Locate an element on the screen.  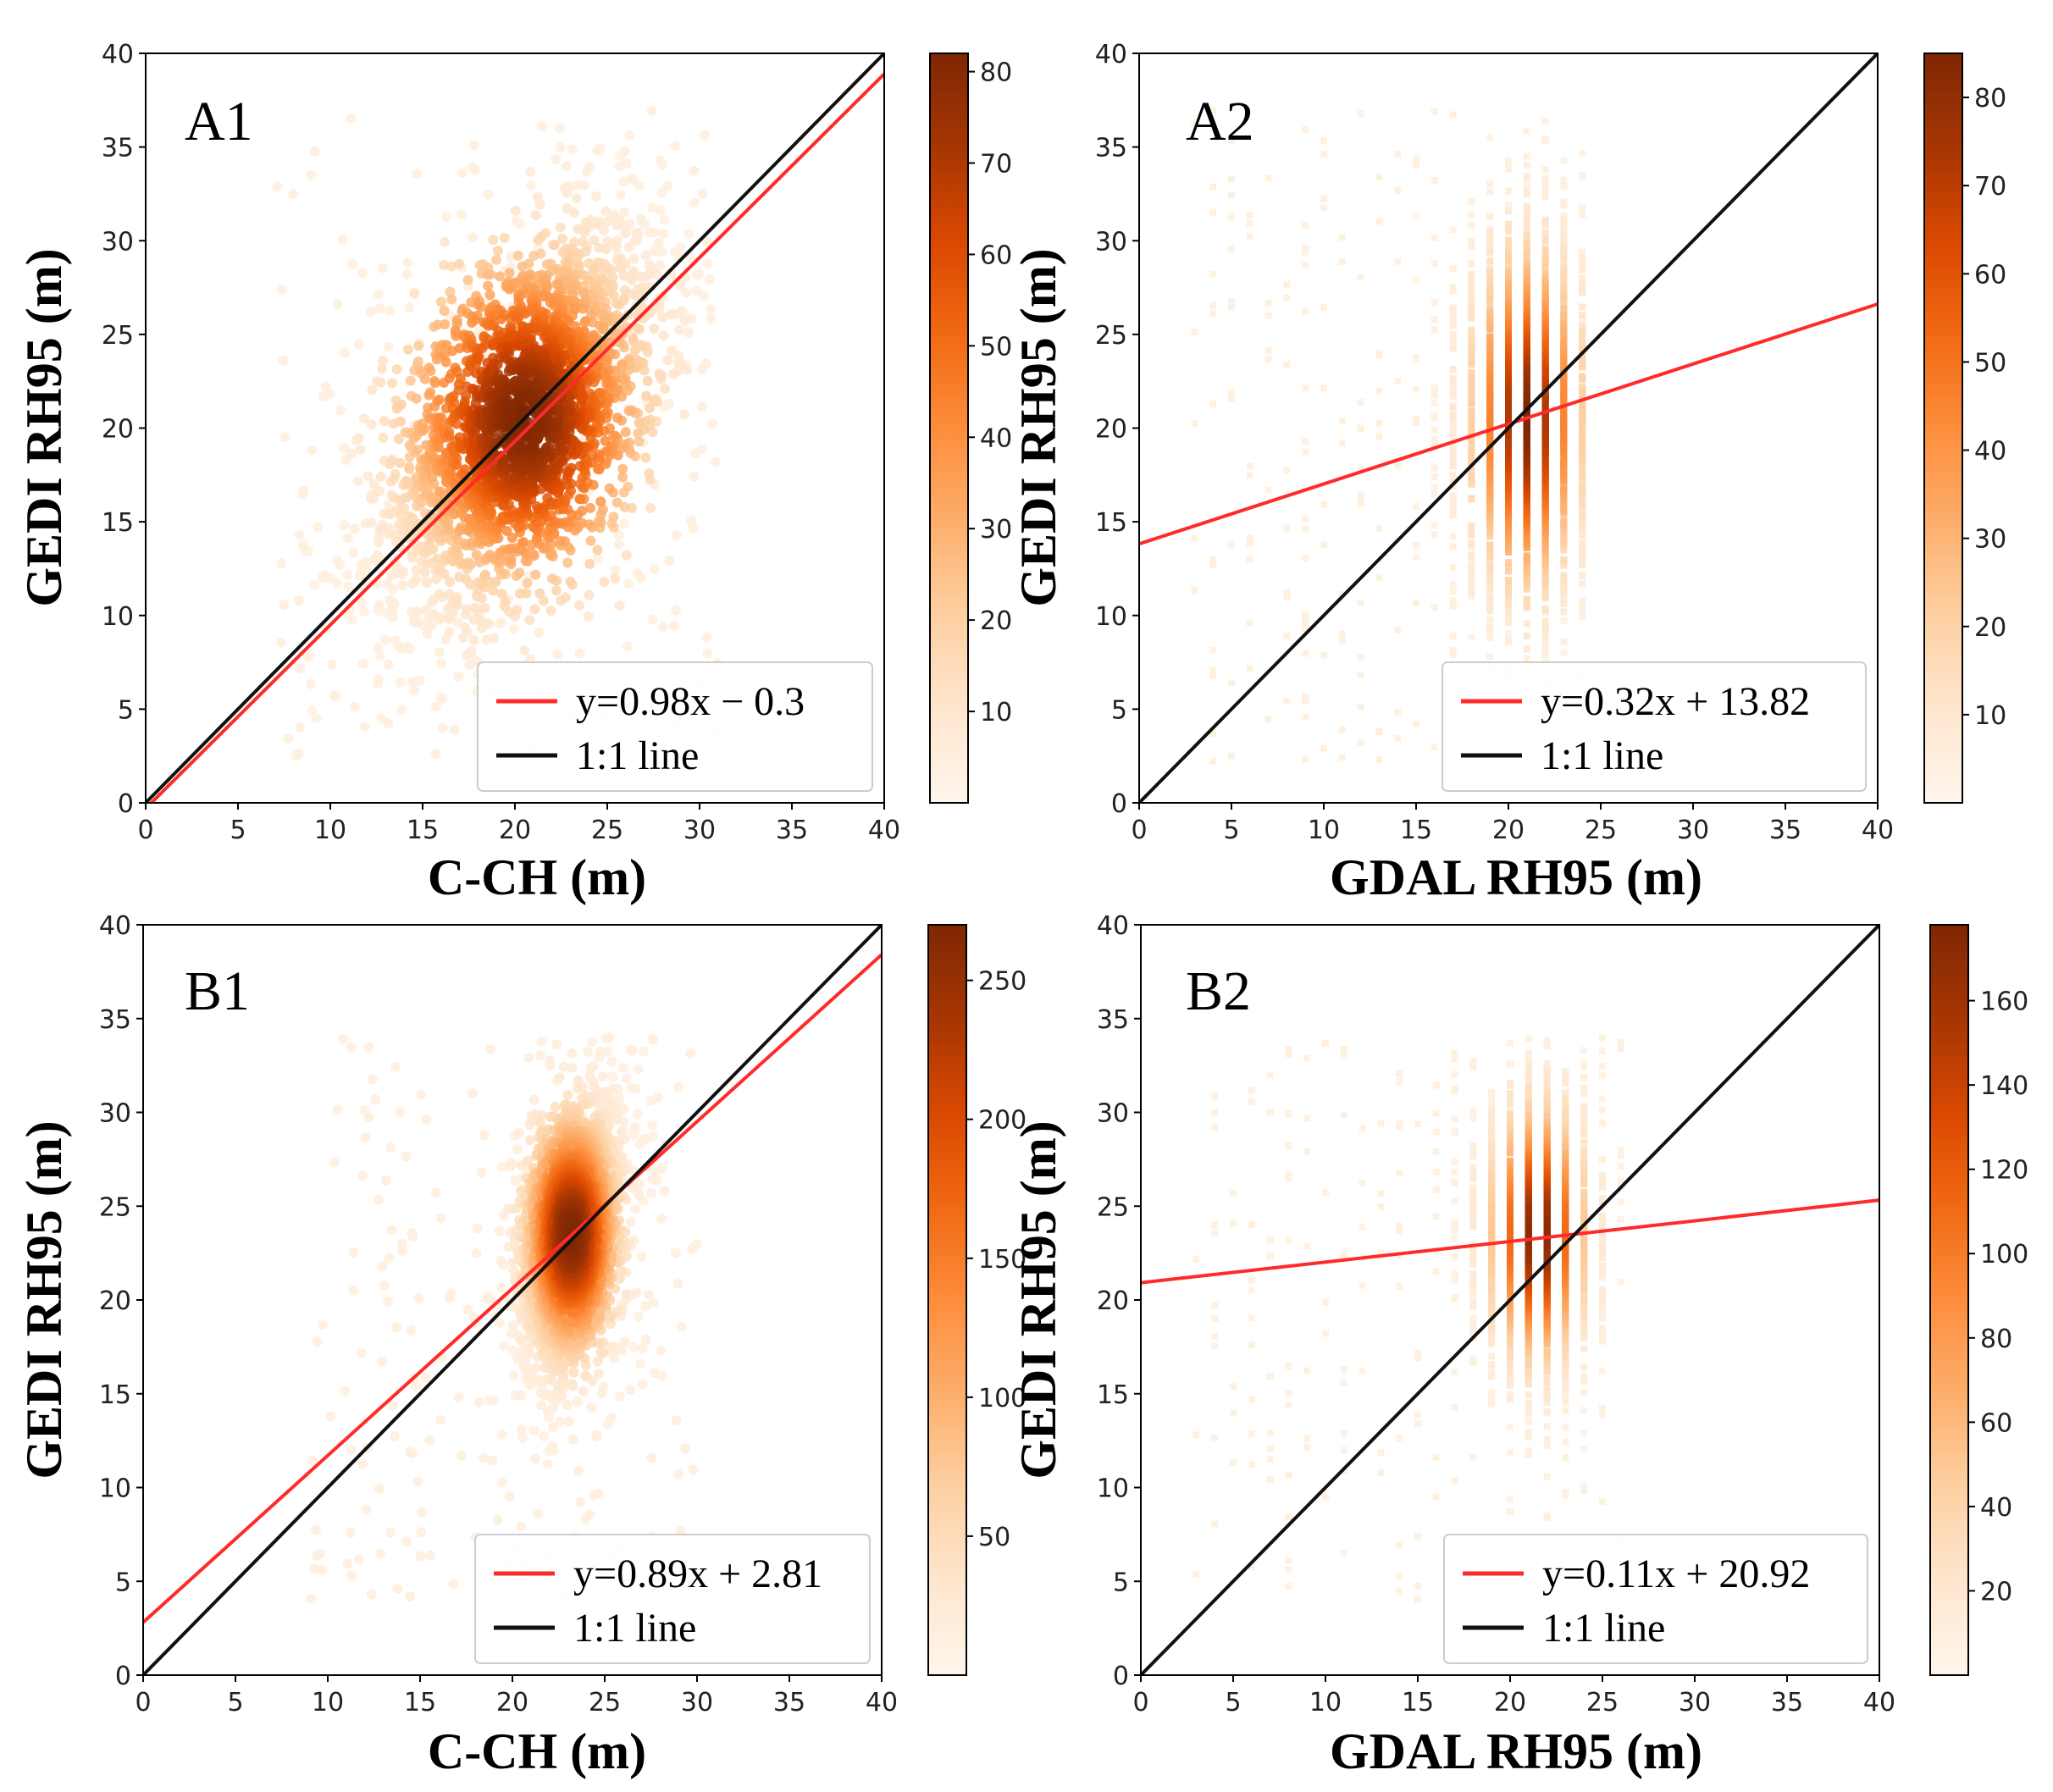
x-tick-label: 40 is located at coordinates (884, 830).